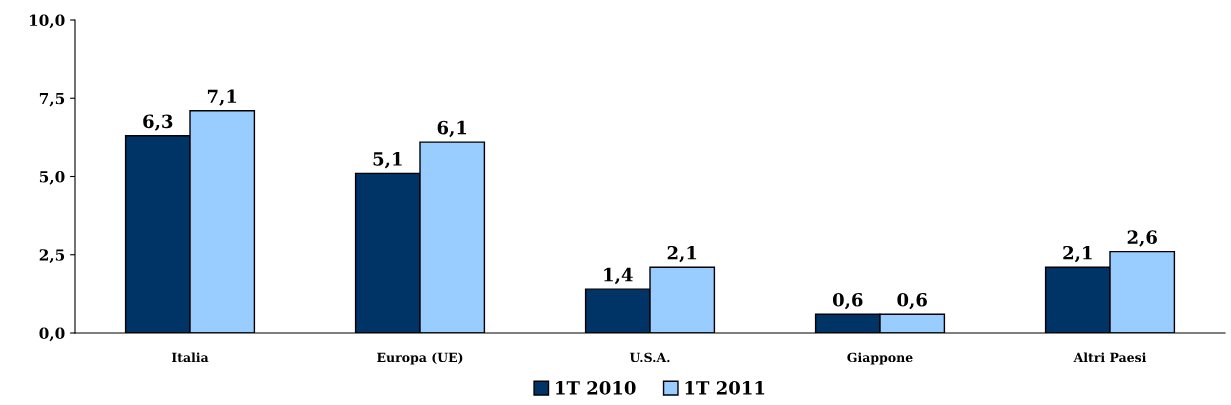 Image resolution: width=1231 pixels, height=405 pixels. I want to click on y-tick-label: 10,0, so click(47, 21).